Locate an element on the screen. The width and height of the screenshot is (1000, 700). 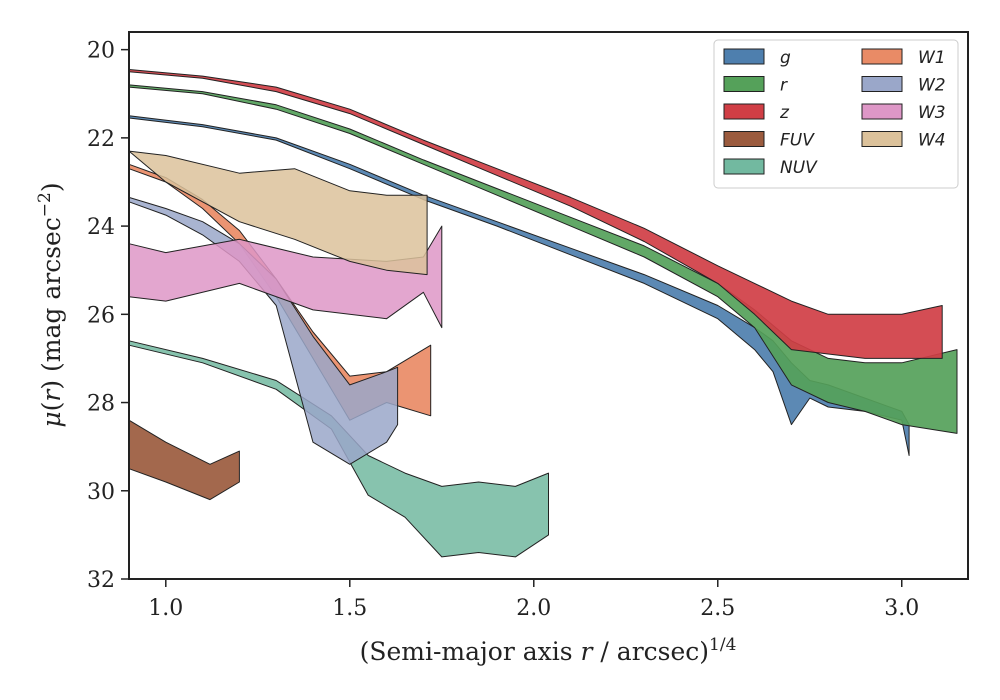
legend-swatch-w3 is located at coordinates (882, 111).